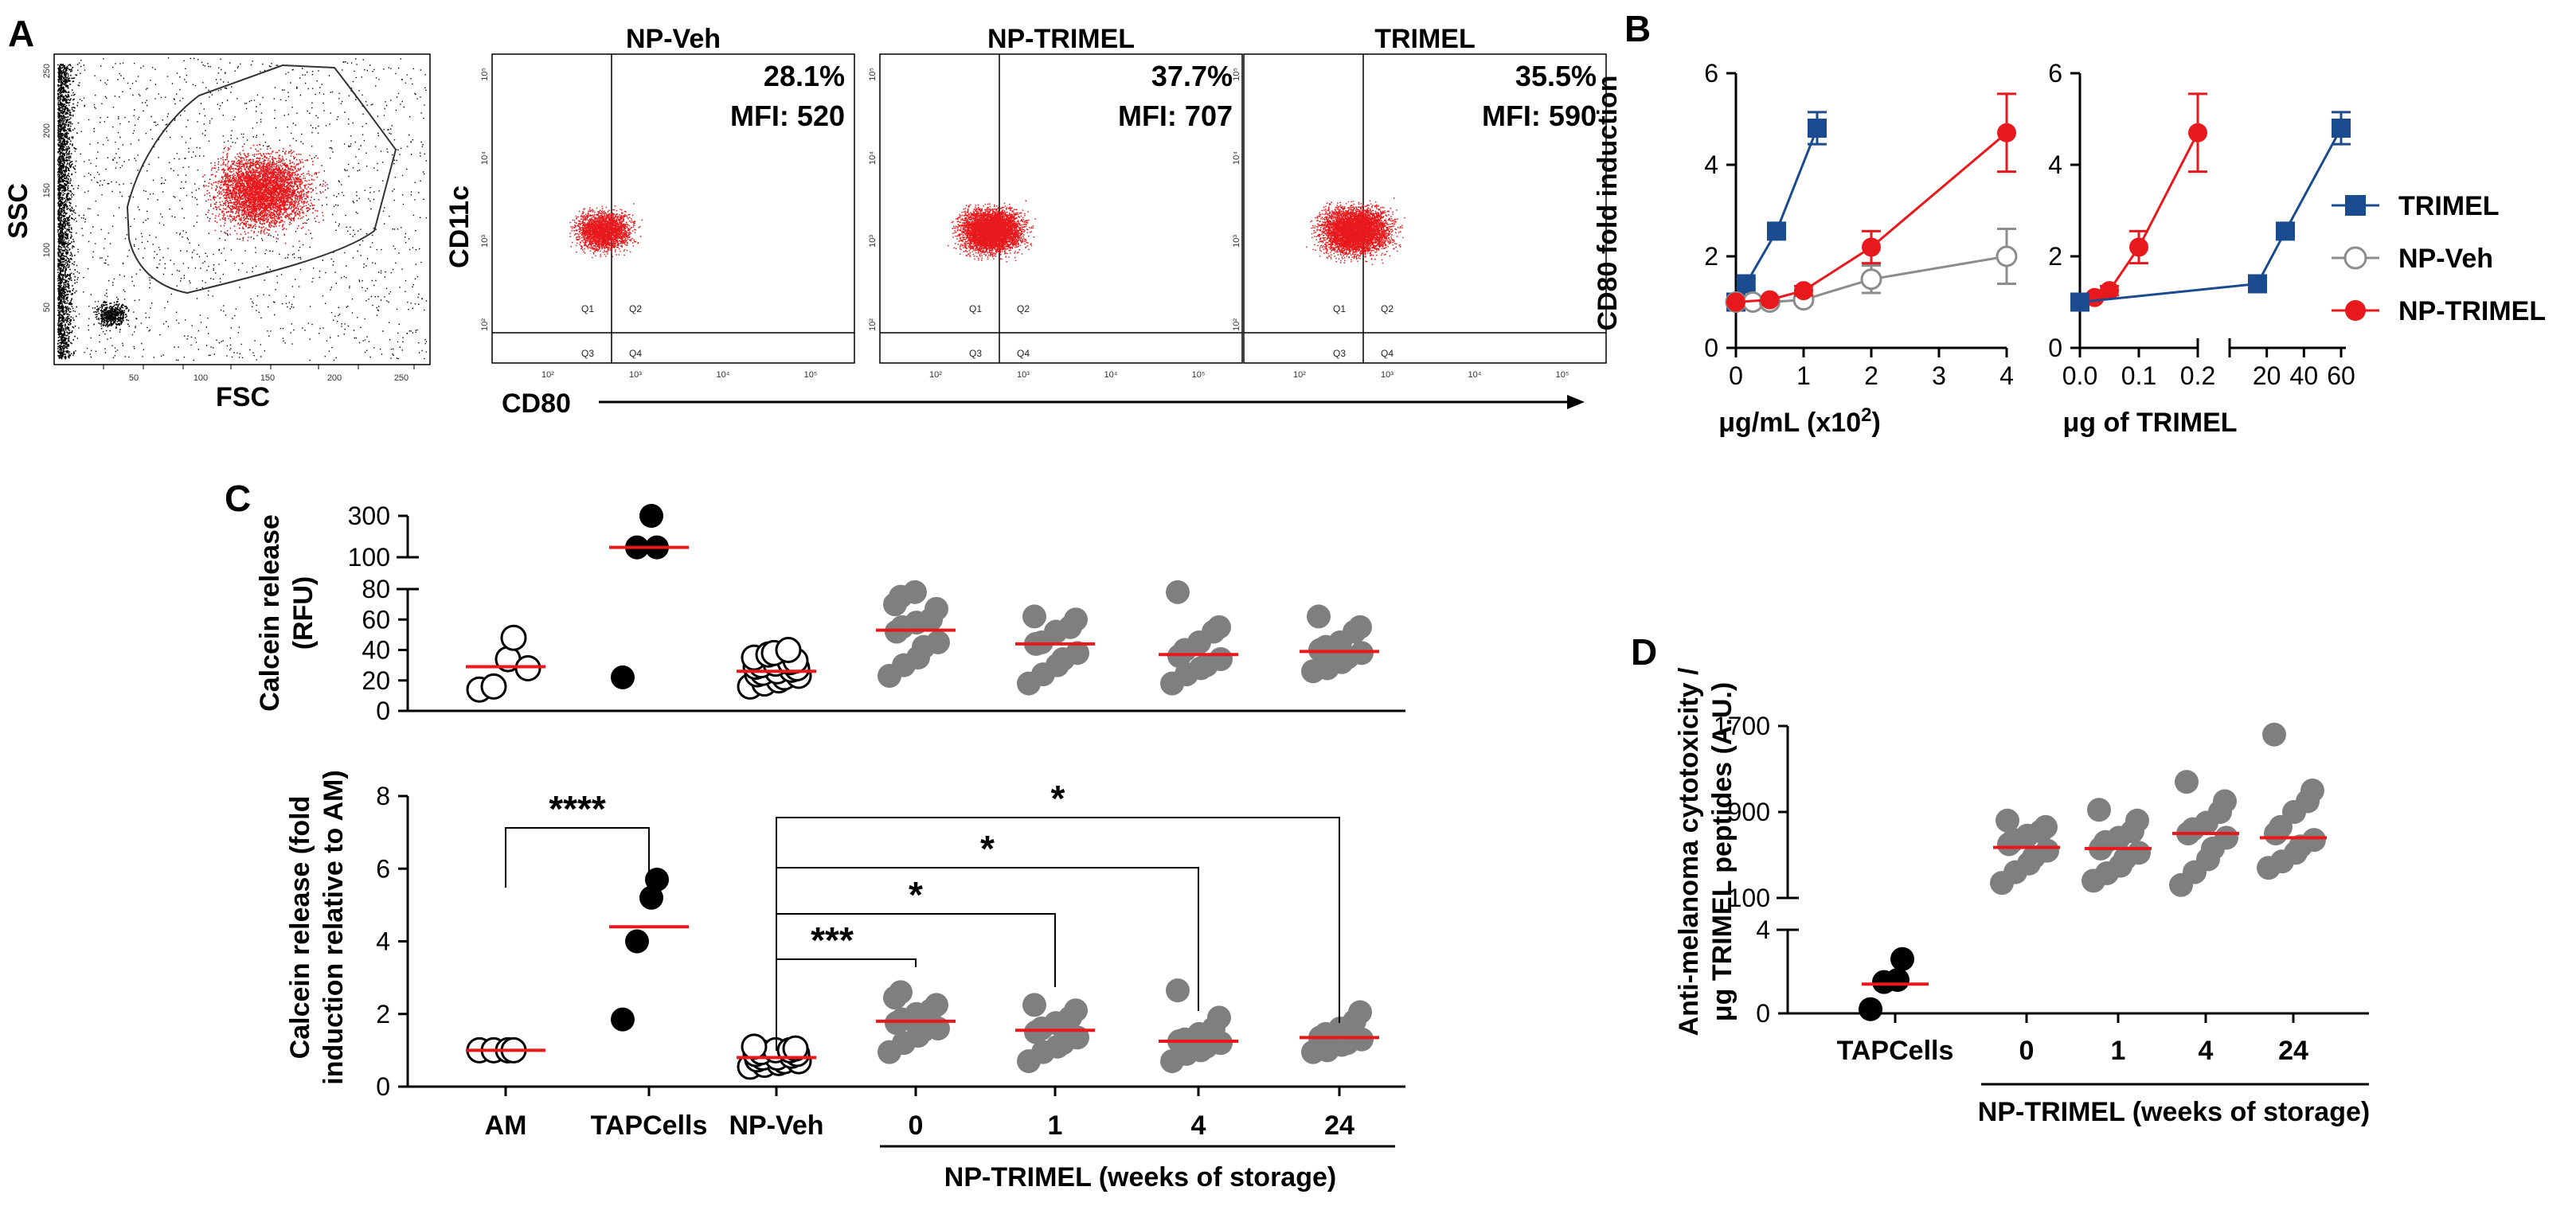 The image size is (2576, 1210). What do you see at coordinates (1742, 726) in the screenshot?
I see `d-y-tick-label: 1700` at bounding box center [1742, 726].